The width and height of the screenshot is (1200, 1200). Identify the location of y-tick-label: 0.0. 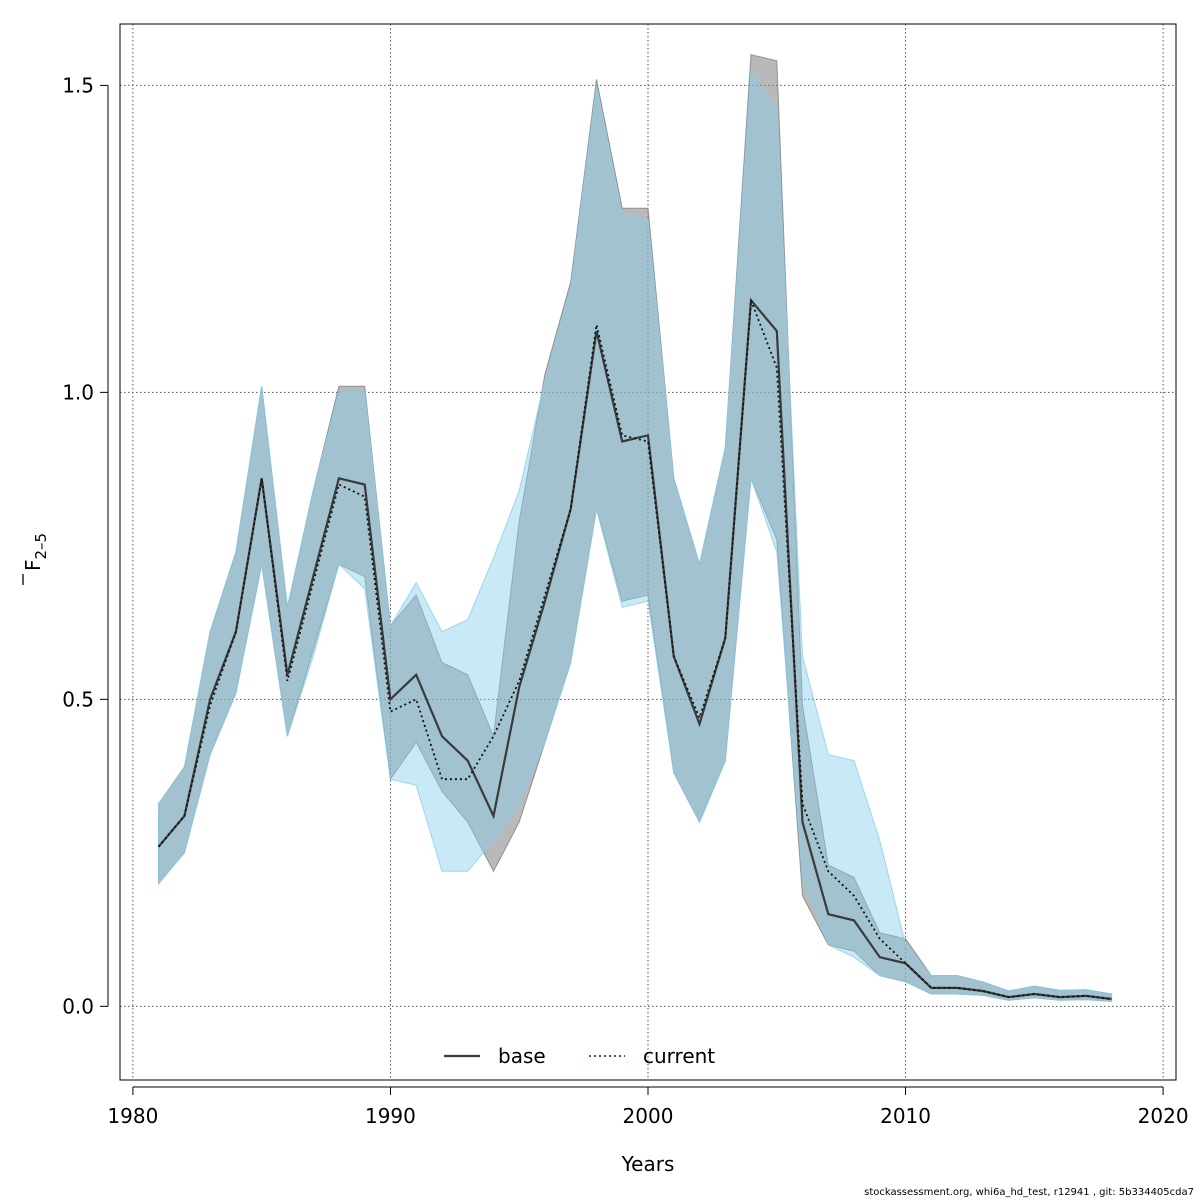
(78, 1006).